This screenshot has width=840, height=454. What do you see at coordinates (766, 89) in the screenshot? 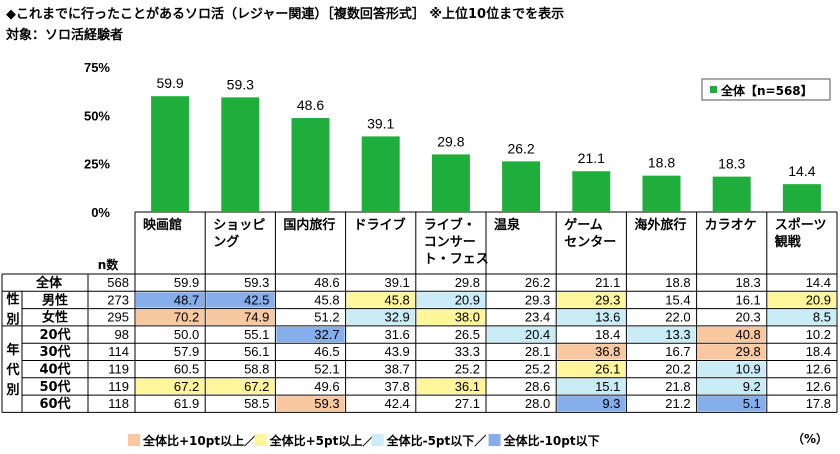
I see `legend-box` at bounding box center [766, 89].